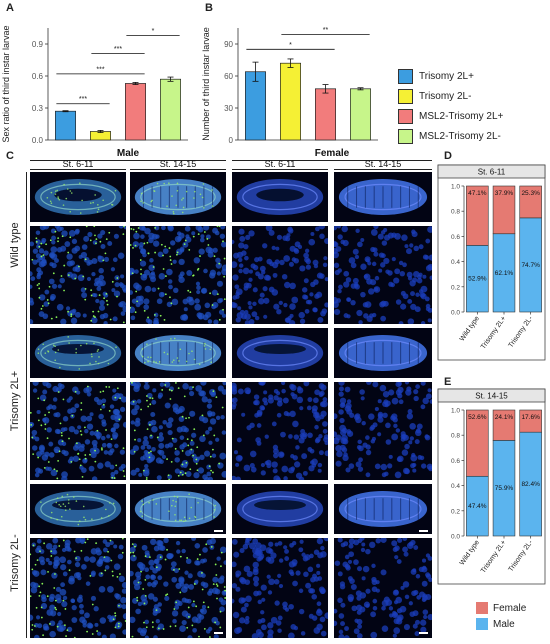 Image resolution: width=550 pixels, height=644 pixels. What do you see at coordinates (455, 411) in the screenshot?
I see `y-tick-label: 1.0` at bounding box center [455, 411].